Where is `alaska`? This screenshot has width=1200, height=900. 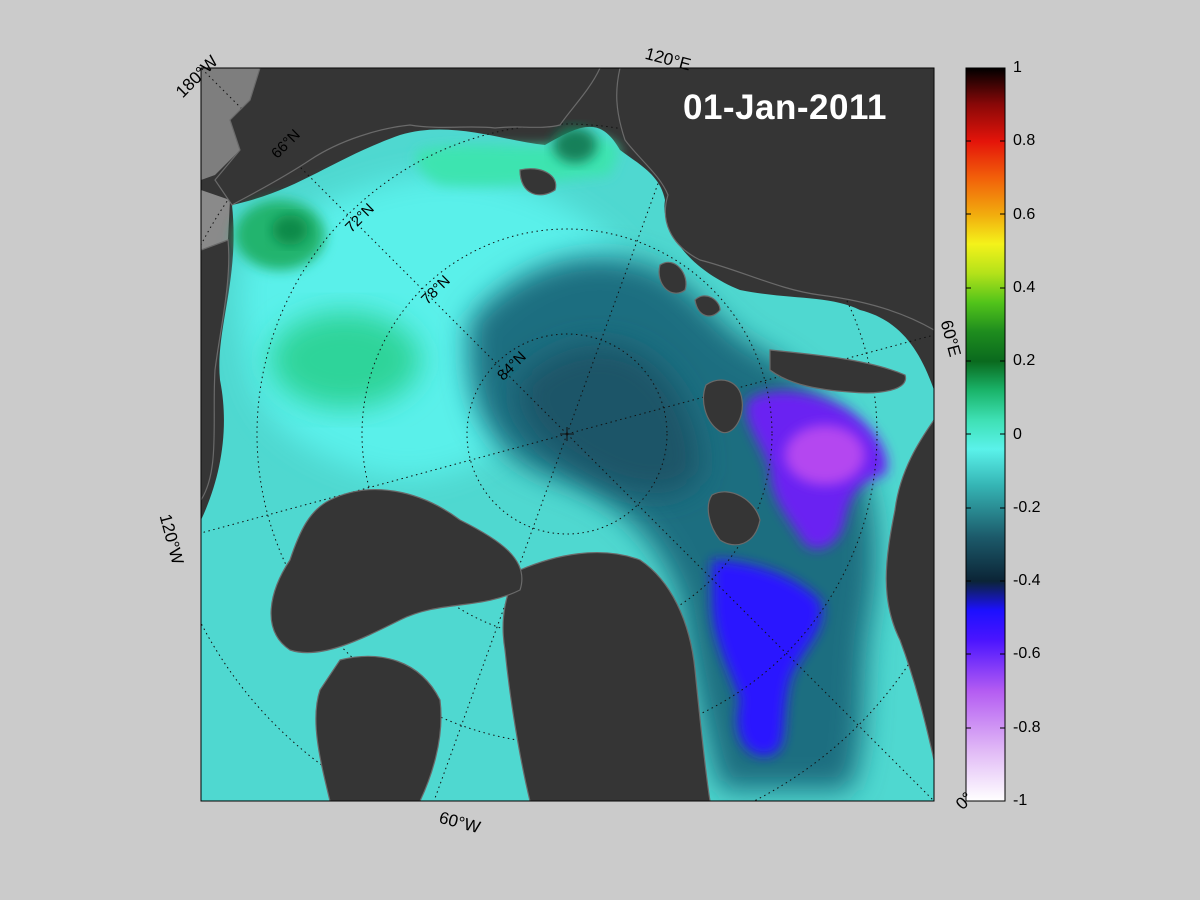 alaska is located at coordinates (215, 370).